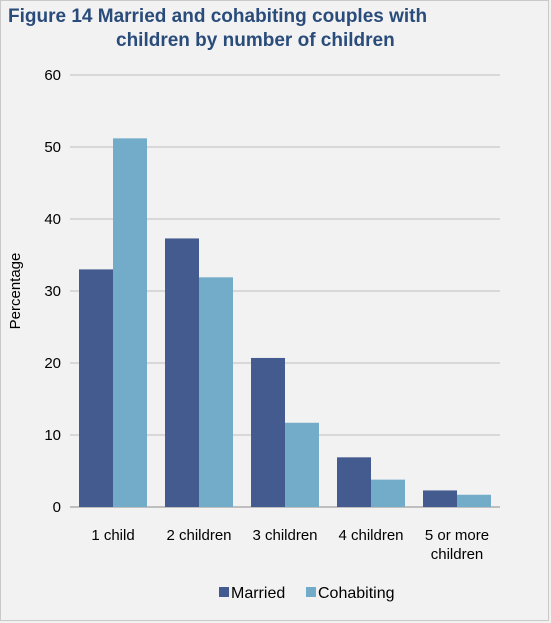 The width and height of the screenshot is (551, 623). Describe the element at coordinates (52, 219) in the screenshot. I see `y-tick-label: 40` at that location.